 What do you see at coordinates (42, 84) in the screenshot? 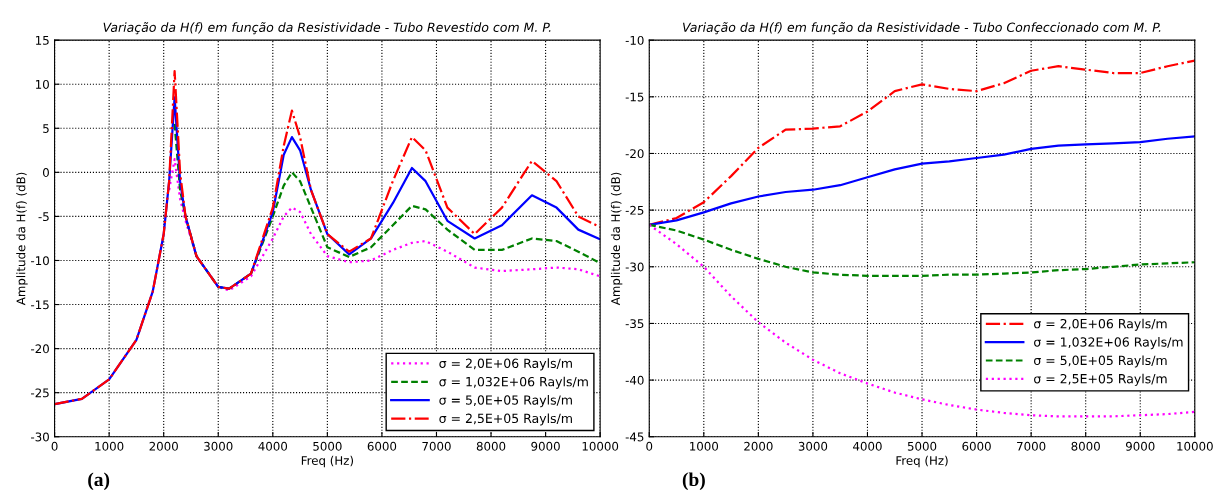
I see `y-tick-label: 10` at bounding box center [42, 84].